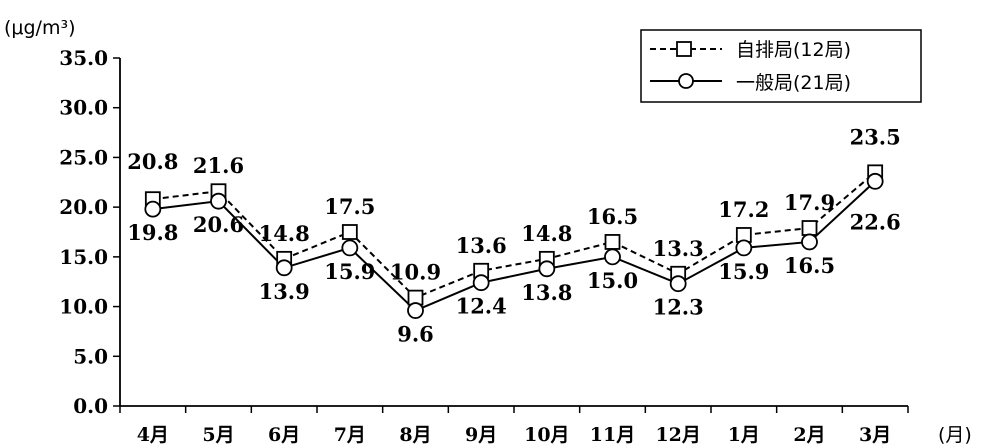  I want to click on x-tick-label: 1月, so click(744, 435).